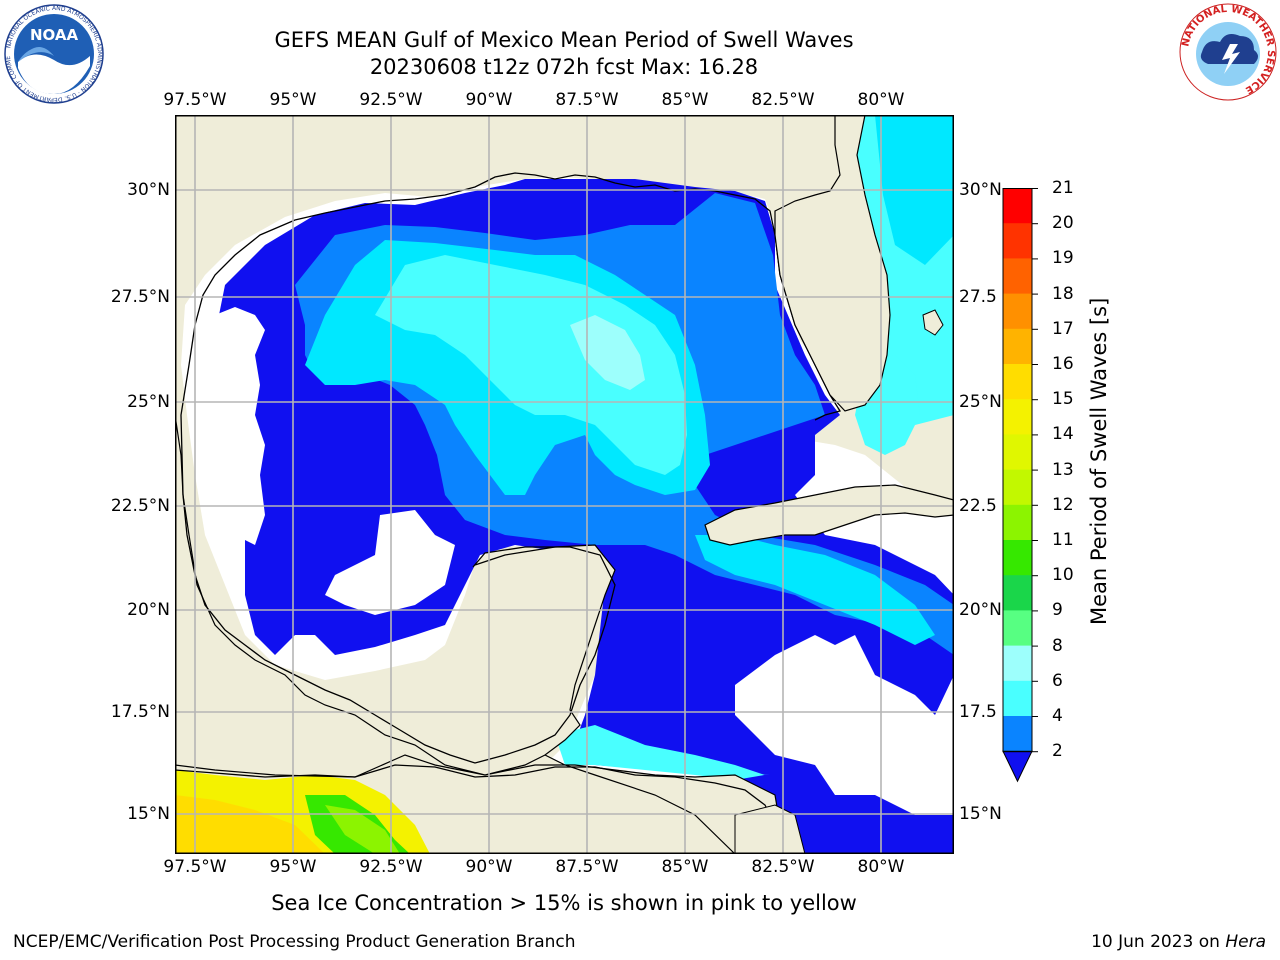 The height and width of the screenshot is (960, 1280). What do you see at coordinates (1057, 645) in the screenshot?
I see `colorbar-tick-label: 8` at bounding box center [1057, 645].